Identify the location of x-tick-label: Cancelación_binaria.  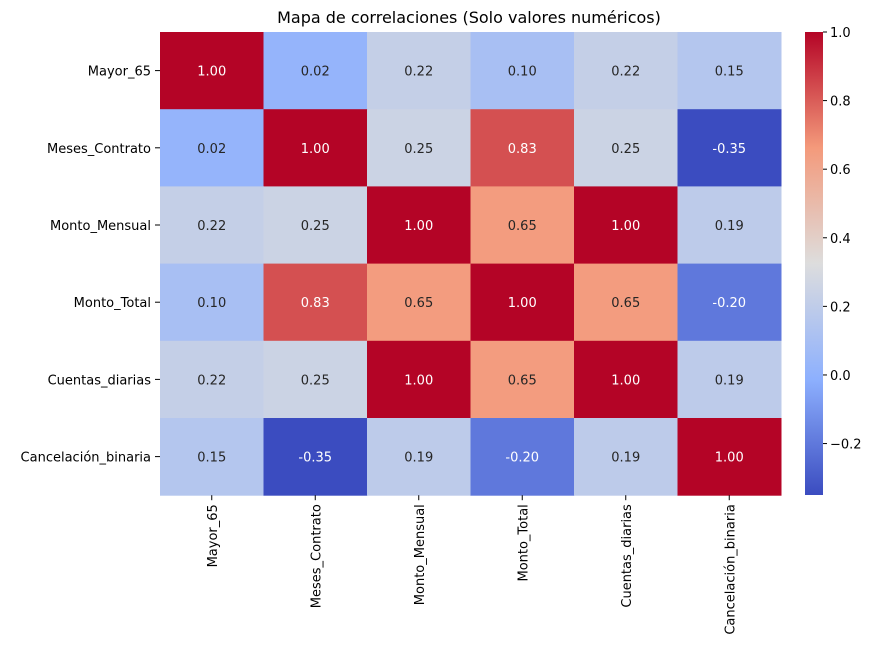
(730, 569).